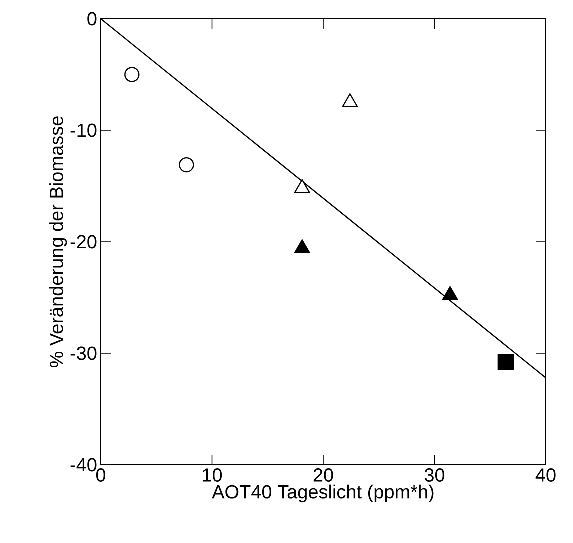 This screenshot has width=573, height=543. I want to click on y-tick-label: -10, so click(83, 131).